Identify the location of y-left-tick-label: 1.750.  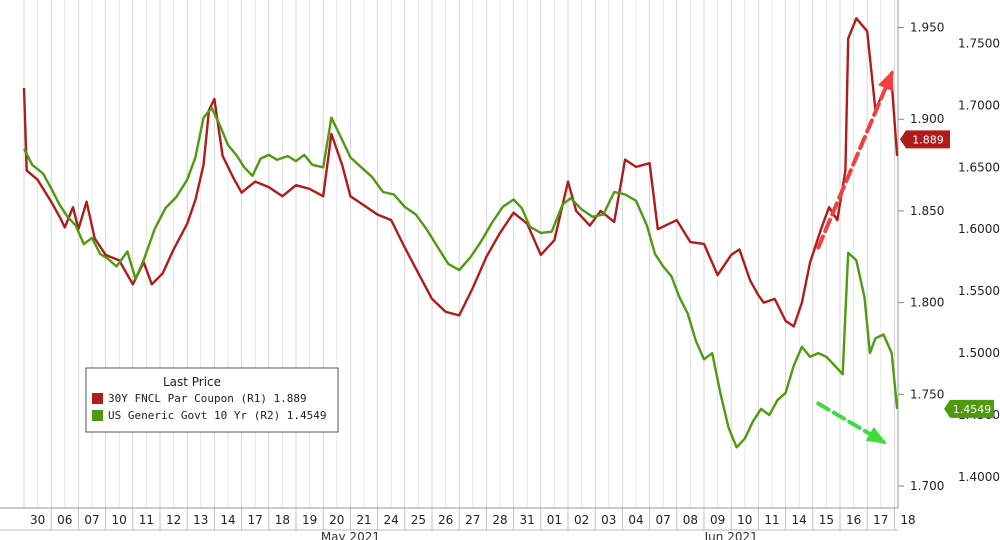
(927, 394).